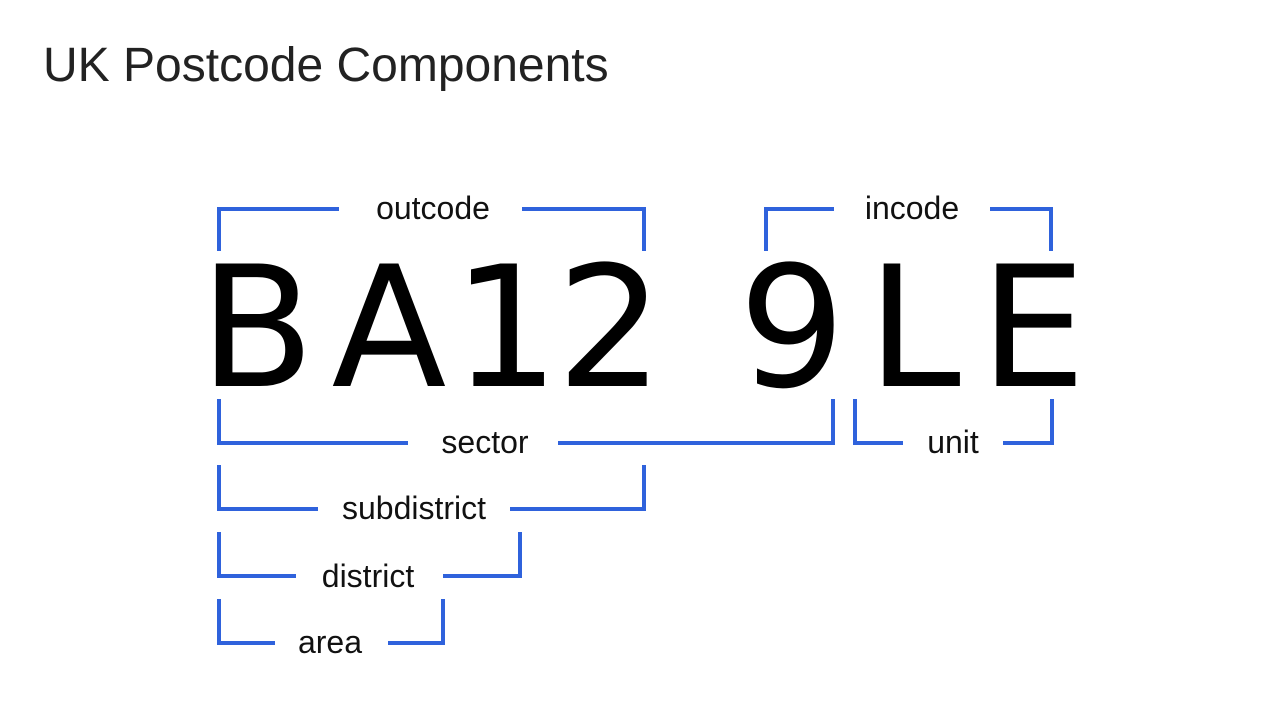  I want to click on page-title: UK Postcode Components, so click(326, 65).